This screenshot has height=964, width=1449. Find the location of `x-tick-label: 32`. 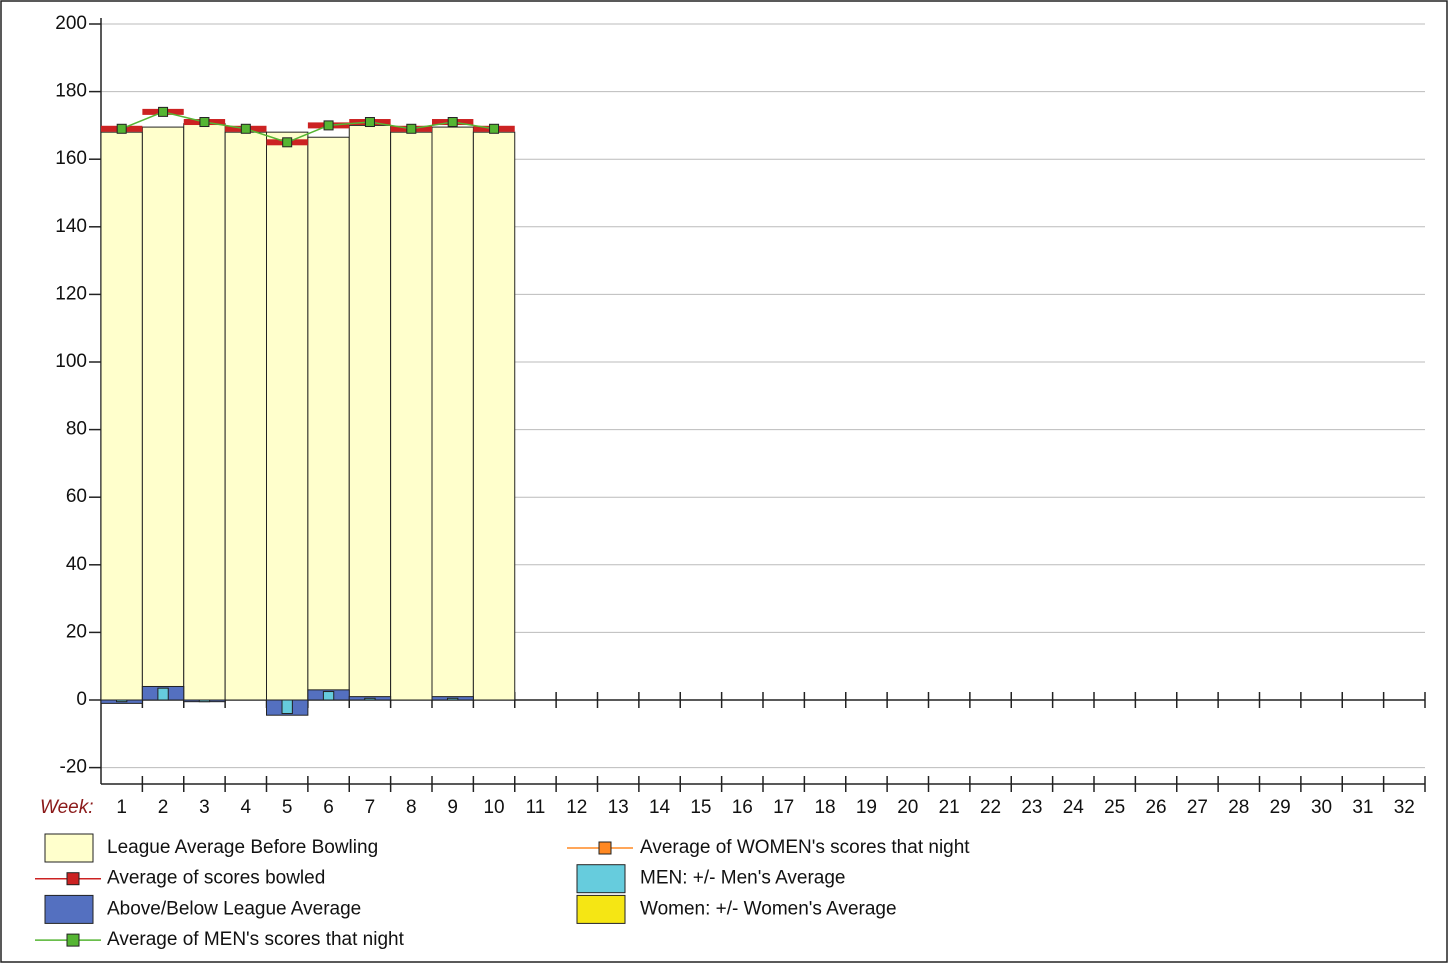

x-tick-label: 32 is located at coordinates (1404, 807).